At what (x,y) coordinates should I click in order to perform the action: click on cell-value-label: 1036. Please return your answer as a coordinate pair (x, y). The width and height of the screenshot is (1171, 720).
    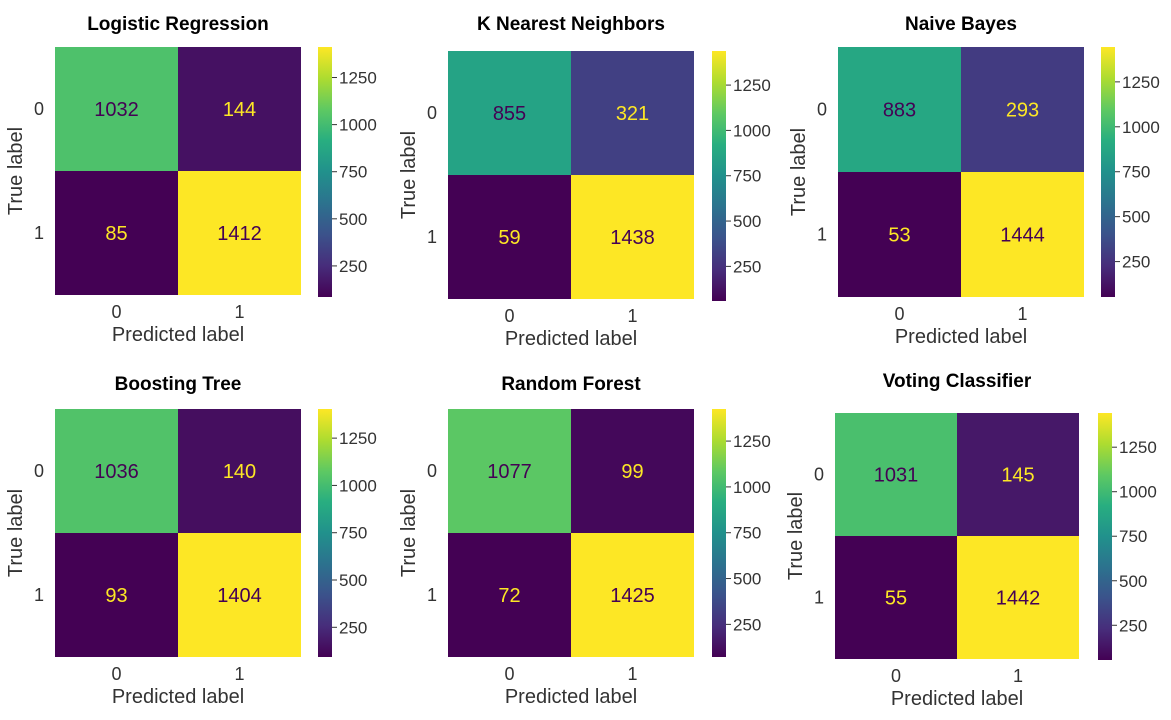
    Looking at the image, I should click on (116, 472).